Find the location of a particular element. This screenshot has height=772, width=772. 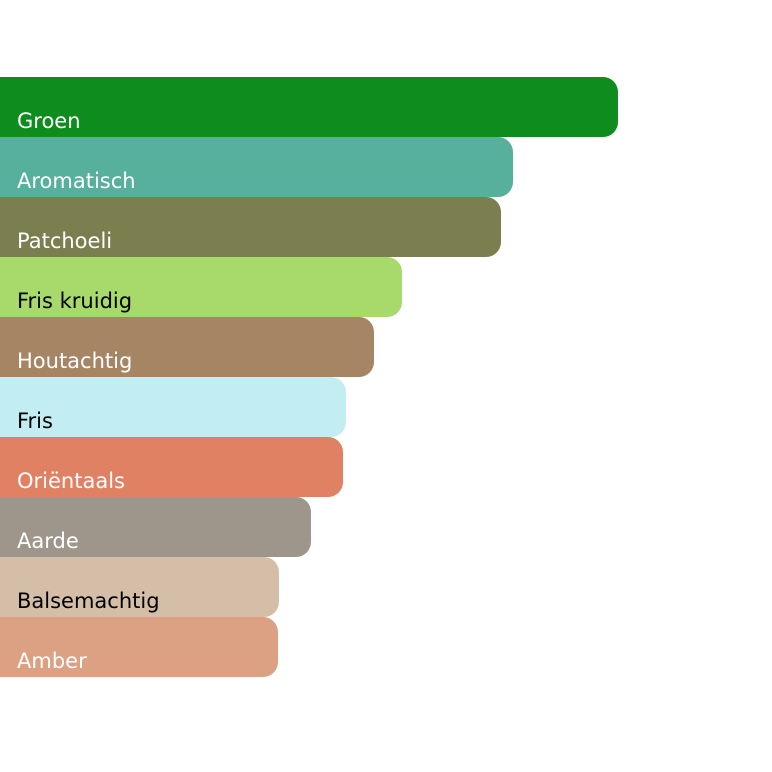

bar-label: Balsemachtig is located at coordinates (88, 601).